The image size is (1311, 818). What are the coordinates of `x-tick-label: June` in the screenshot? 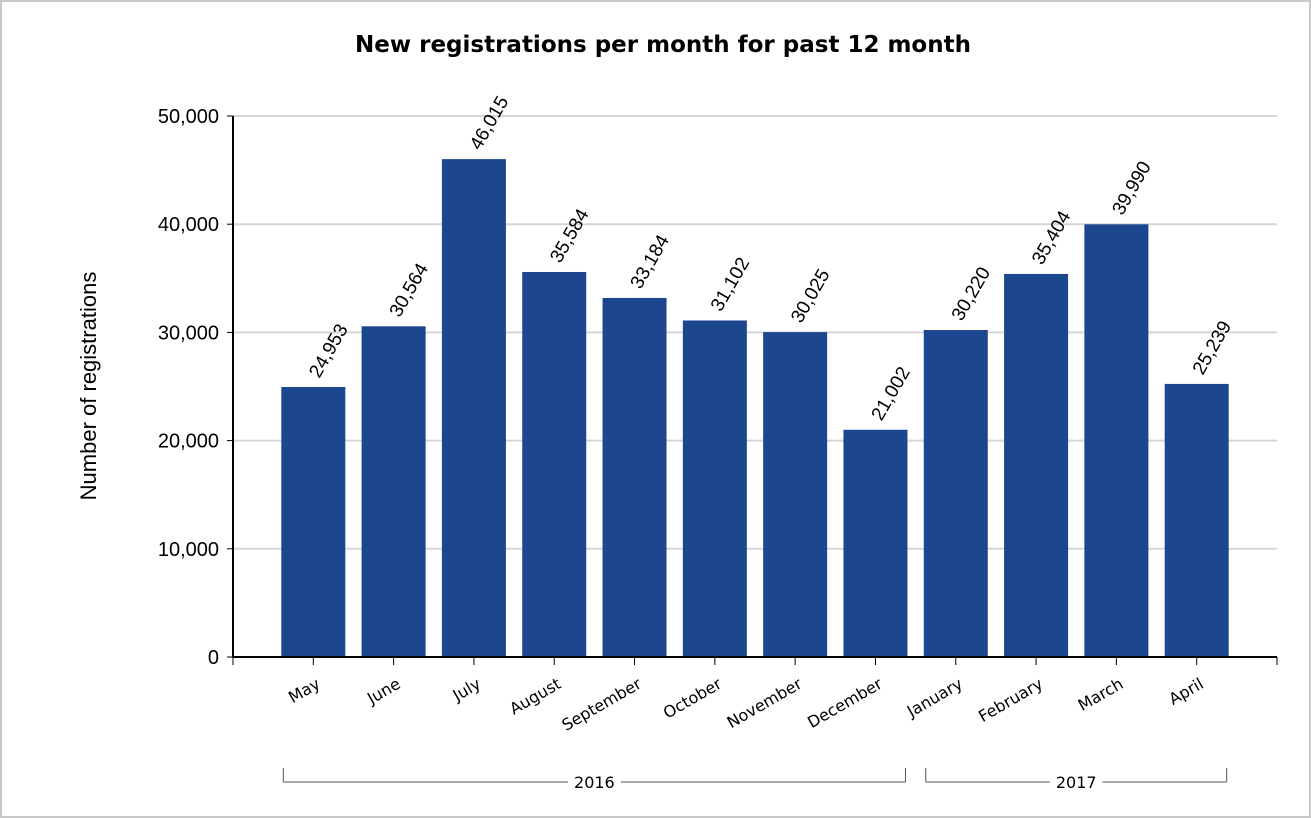 It's located at (383, 691).